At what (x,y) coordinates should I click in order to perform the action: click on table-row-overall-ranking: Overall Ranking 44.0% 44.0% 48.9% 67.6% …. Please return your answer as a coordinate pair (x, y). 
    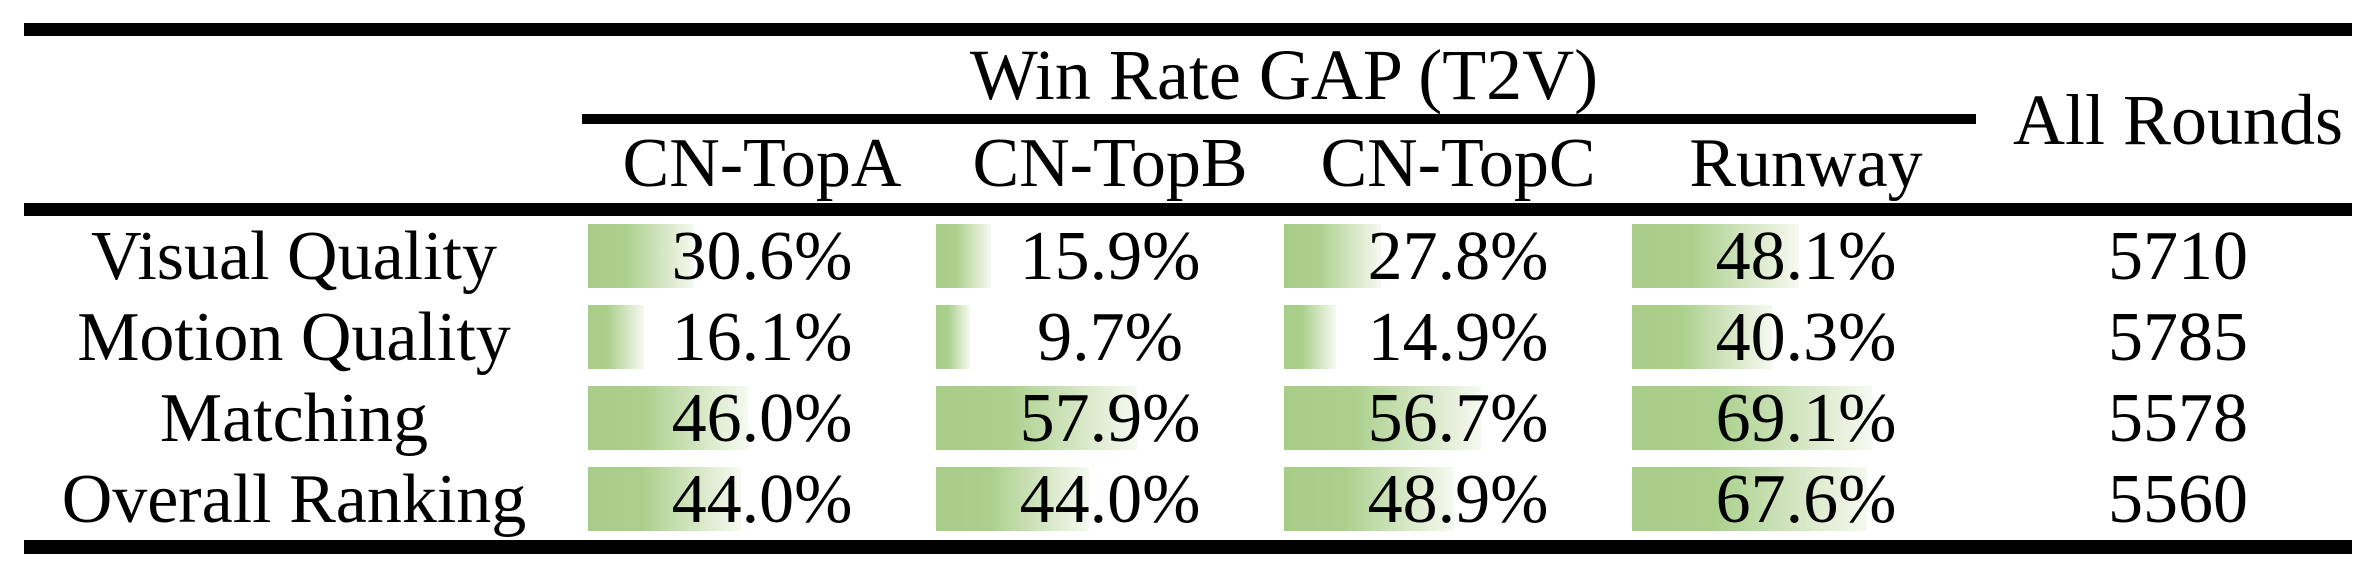
    Looking at the image, I should click on (1188, 499).